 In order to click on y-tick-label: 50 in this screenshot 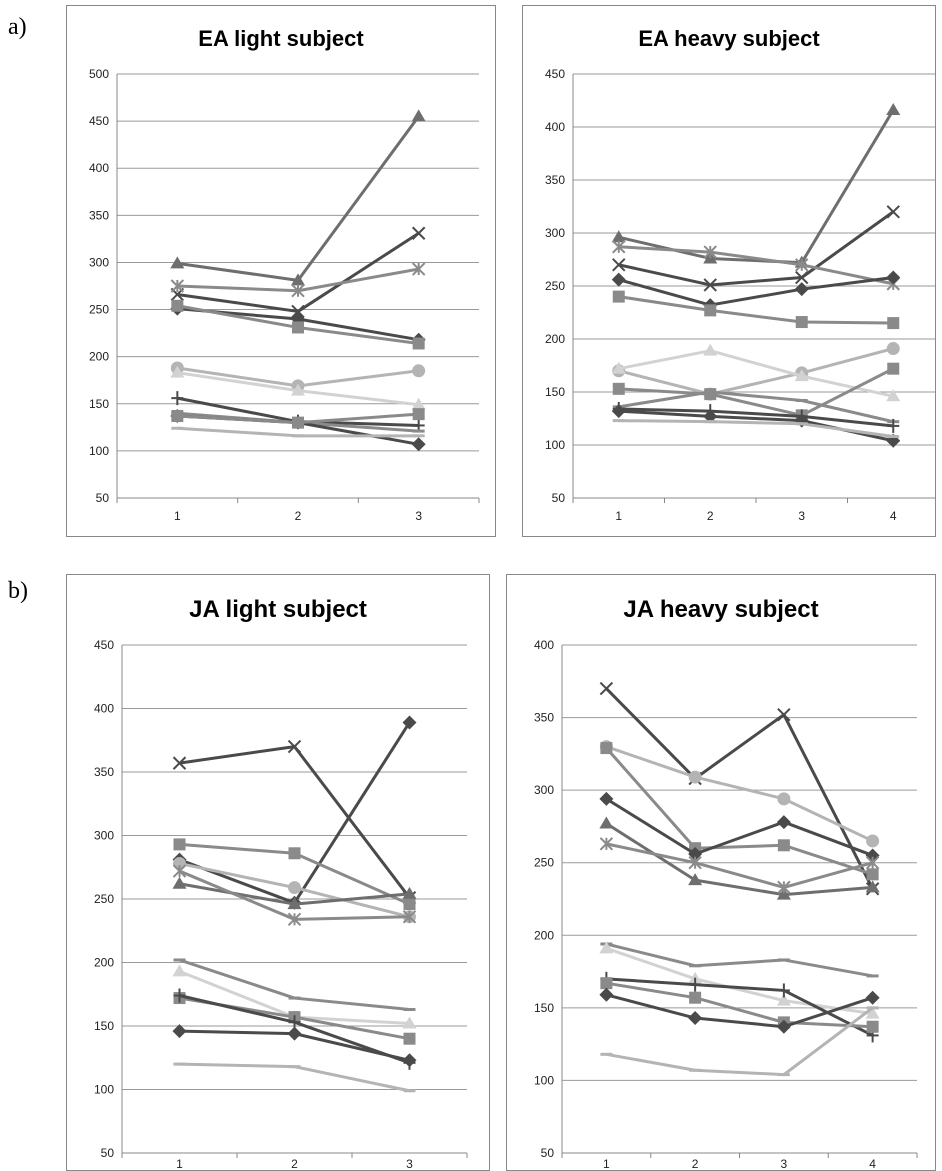, I will do `click(548, 1153)`.